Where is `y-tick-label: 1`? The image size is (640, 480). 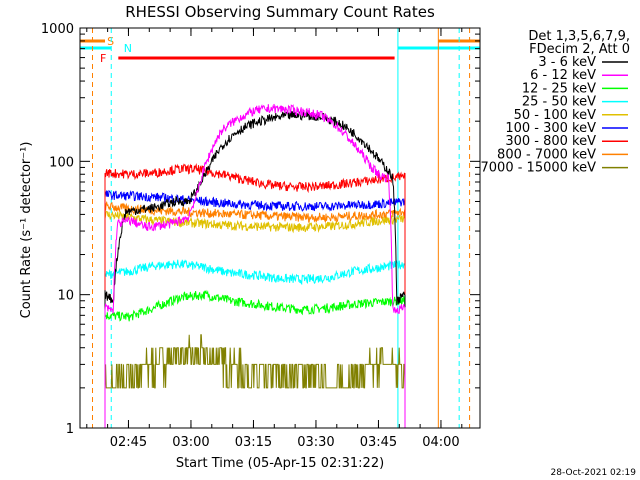
y-tick-label: 1 is located at coordinates (70, 429).